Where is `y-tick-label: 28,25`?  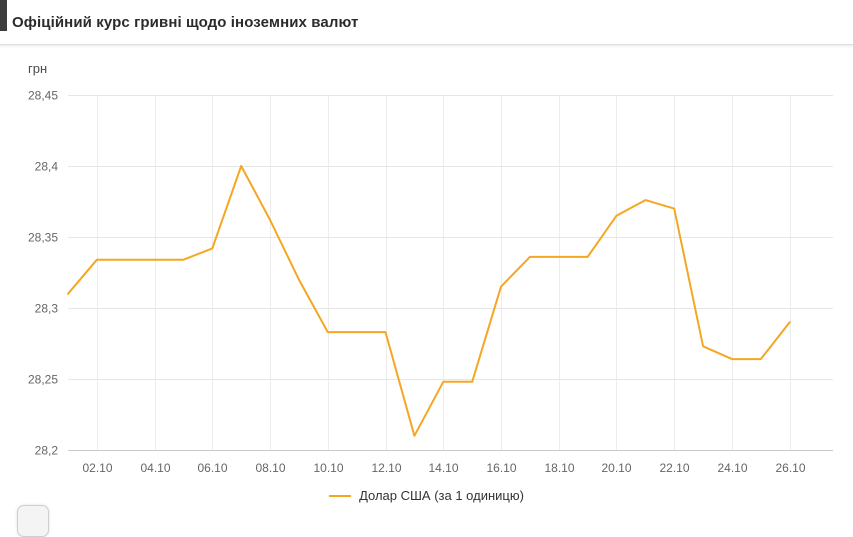 y-tick-label: 28,25 is located at coordinates (43, 380).